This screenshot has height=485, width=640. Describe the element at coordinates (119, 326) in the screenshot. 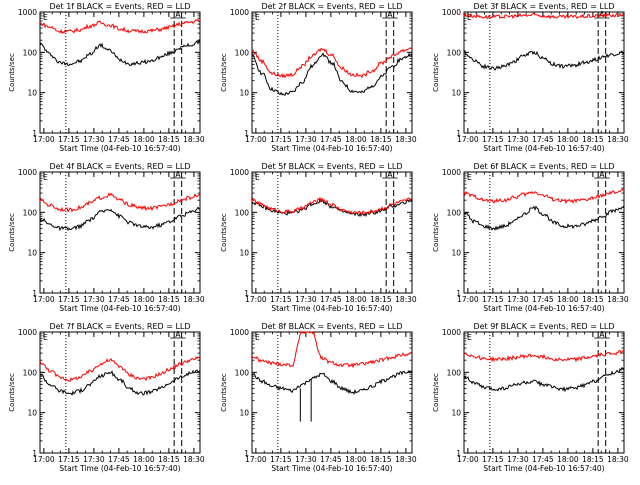

I see `panel-title: Det 7f BLACK = Events, RED = LLD` at that location.